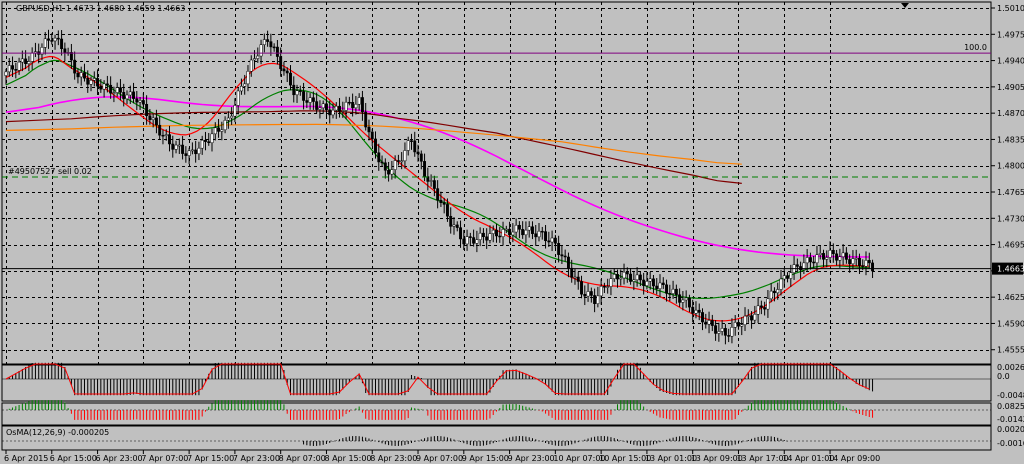 The width and height of the screenshot is (1024, 464). What do you see at coordinates (1010, 218) in the screenshot?
I see `price-tick-label: 1.4730` at bounding box center [1010, 218].